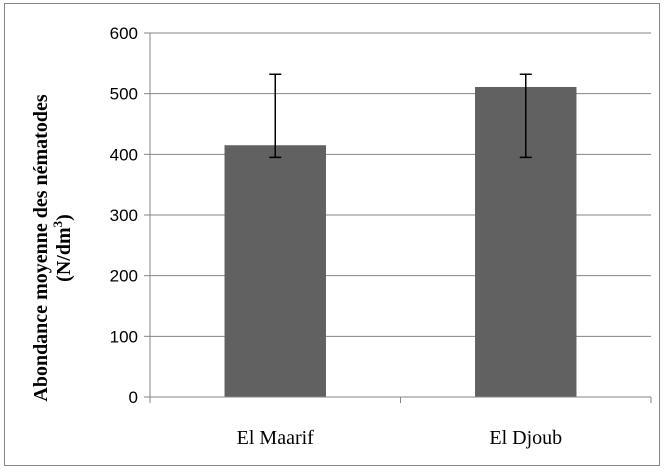  What do you see at coordinates (275, 271) in the screenshot?
I see `bar-el-maarif` at bounding box center [275, 271].